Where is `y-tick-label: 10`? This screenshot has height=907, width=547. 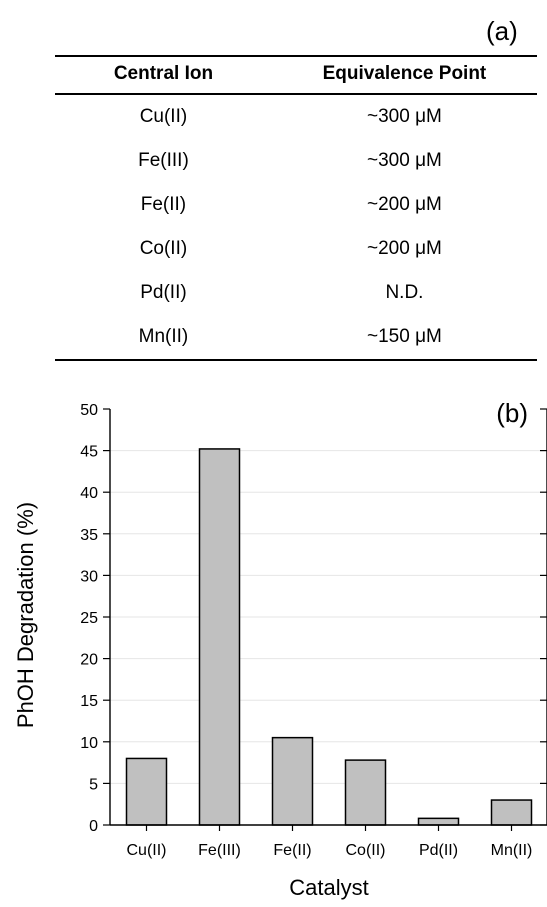 y-tick-label: 10 is located at coordinates (89, 743).